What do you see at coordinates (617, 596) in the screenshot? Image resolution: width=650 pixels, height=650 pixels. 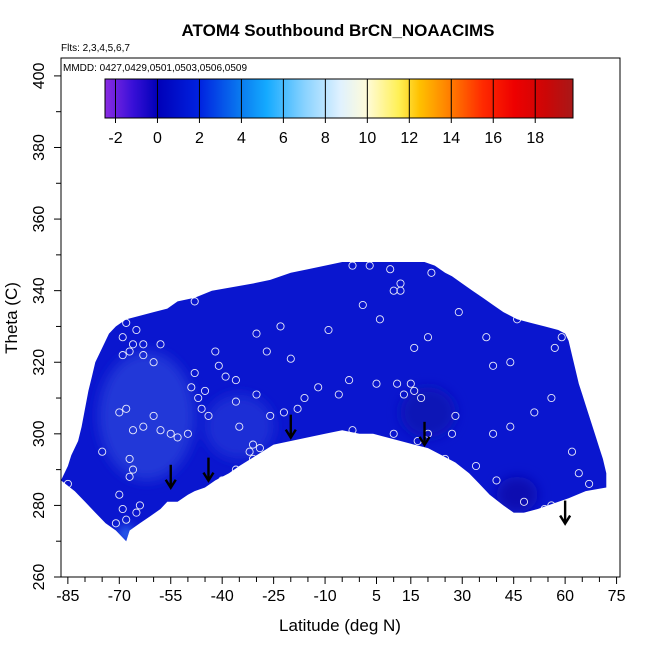 I see `x-tick-label: 75` at bounding box center [617, 596].